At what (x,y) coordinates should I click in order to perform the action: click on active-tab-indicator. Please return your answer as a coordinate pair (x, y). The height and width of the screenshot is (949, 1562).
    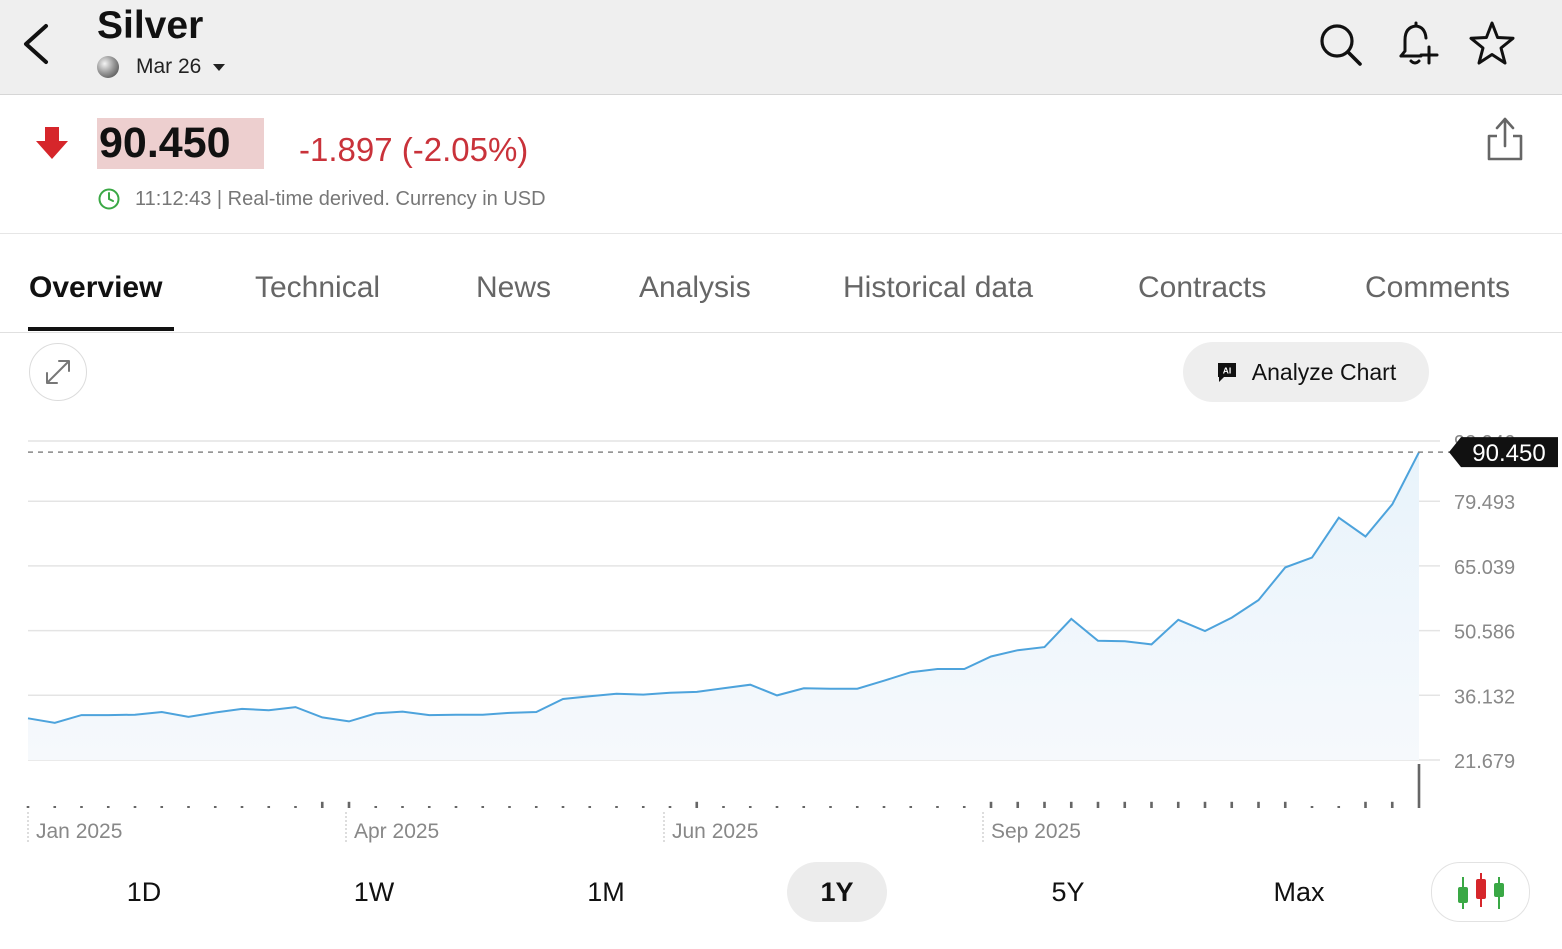
    Looking at the image, I should click on (101, 329).